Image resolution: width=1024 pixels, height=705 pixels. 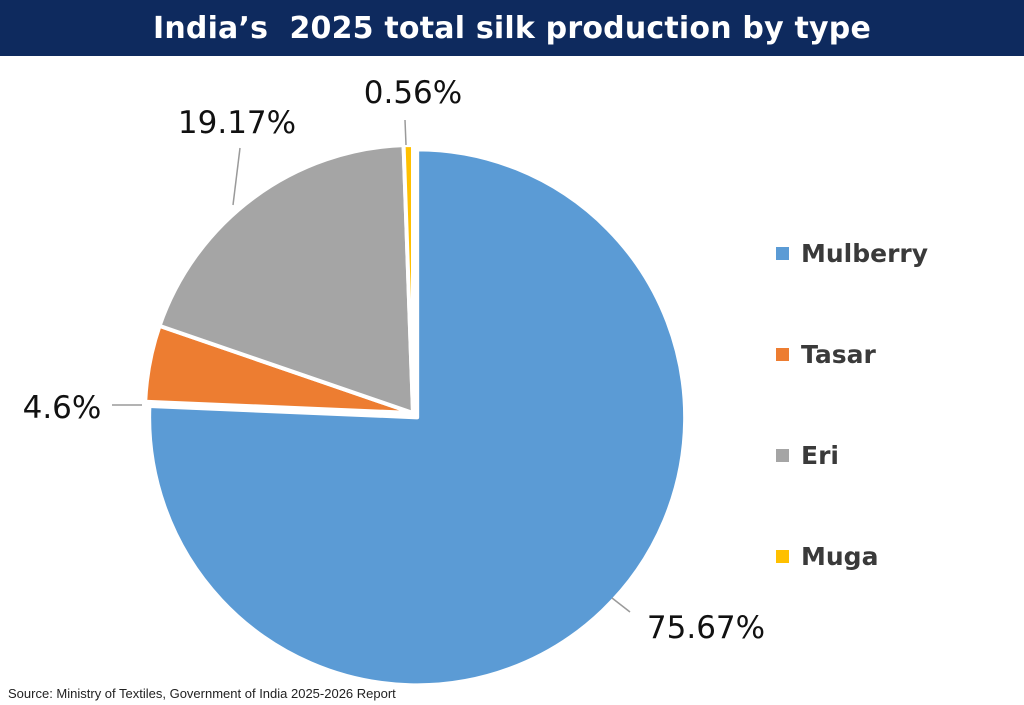 I want to click on legend-label-tasar: Tasar, so click(x=838, y=354).